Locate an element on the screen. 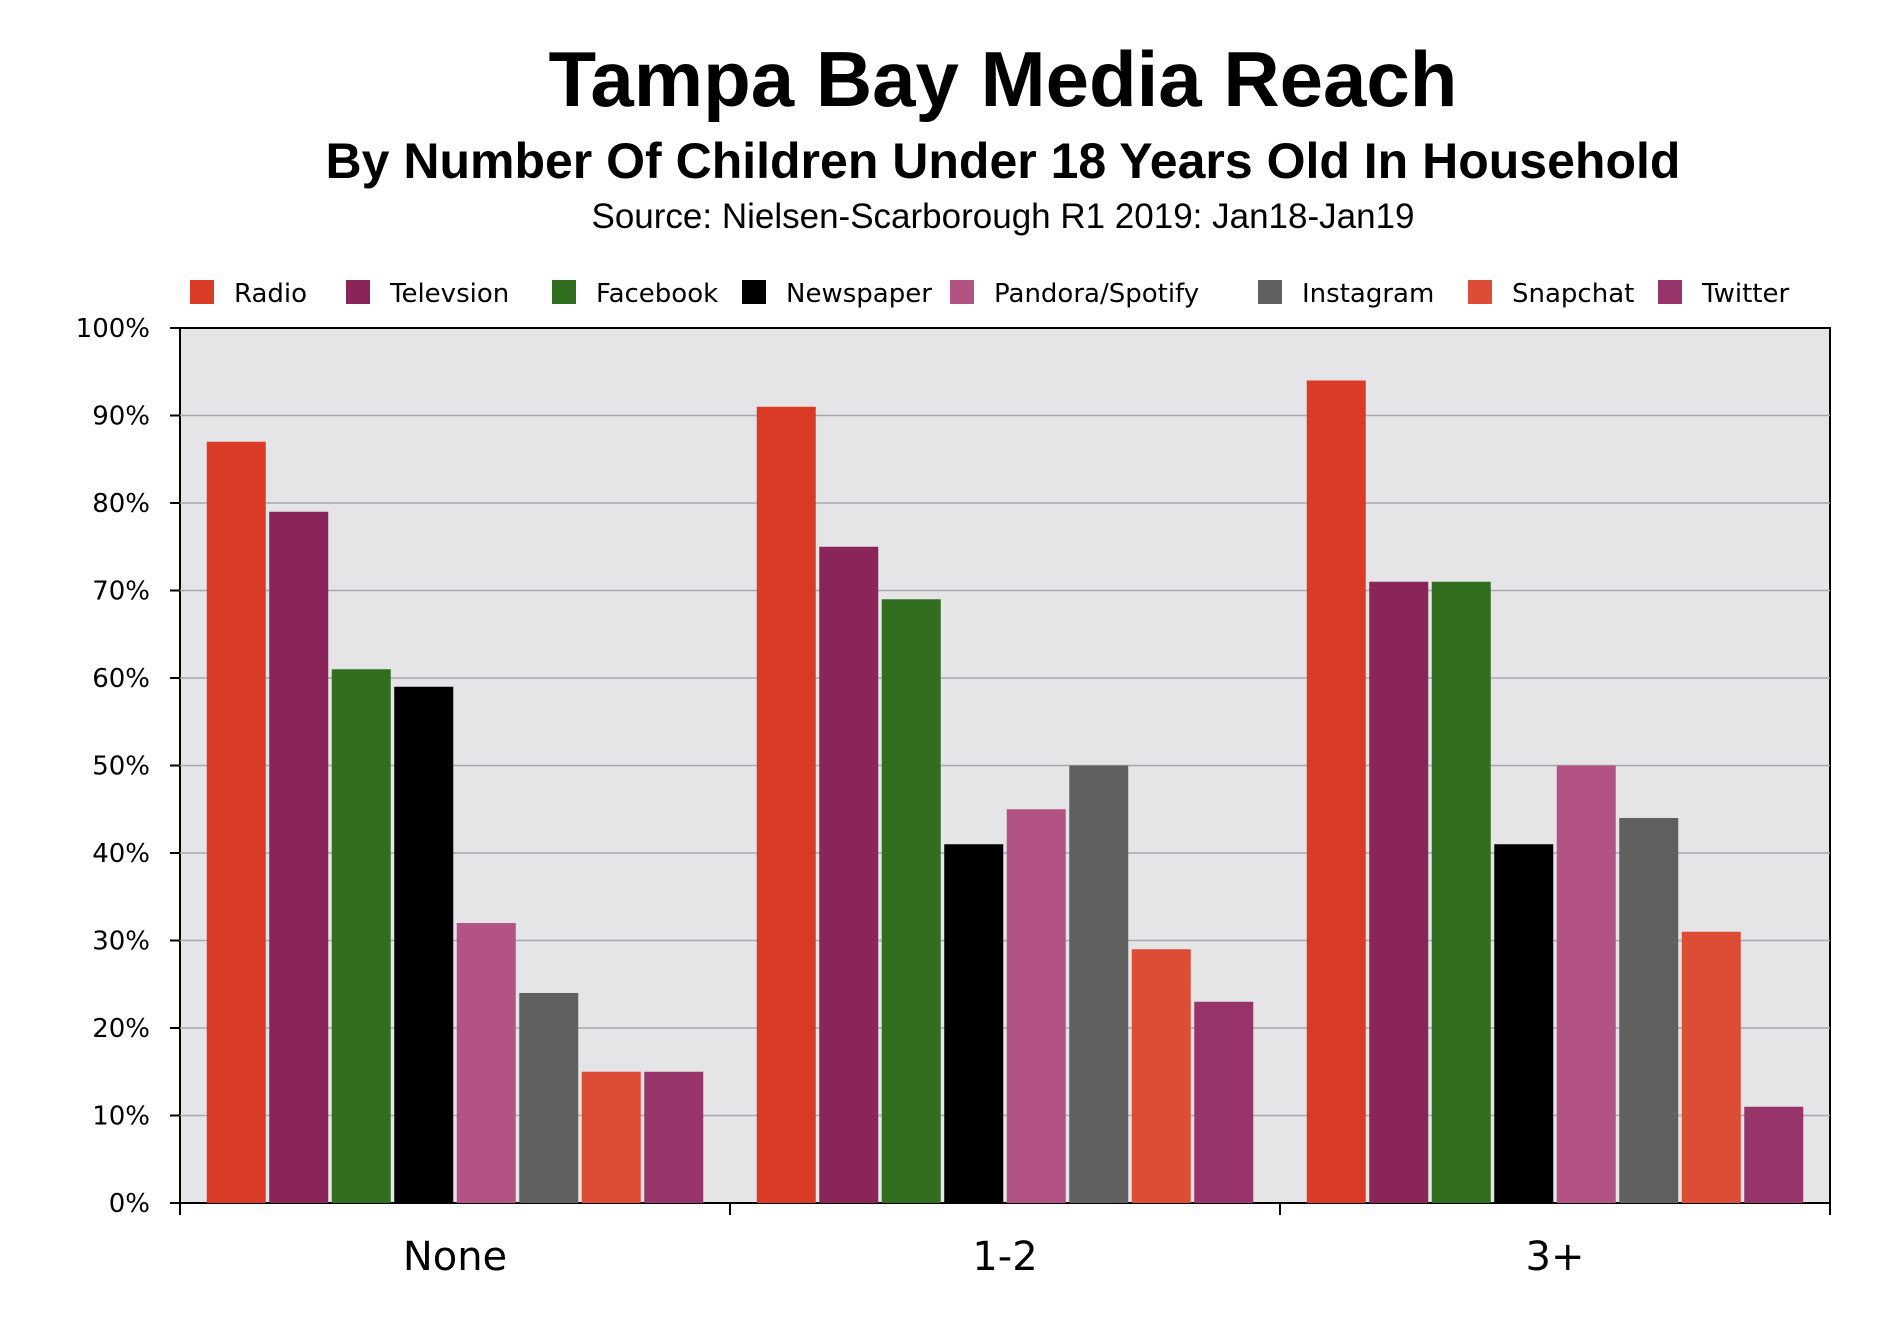  bar-snapchat-none is located at coordinates (611, 1137).